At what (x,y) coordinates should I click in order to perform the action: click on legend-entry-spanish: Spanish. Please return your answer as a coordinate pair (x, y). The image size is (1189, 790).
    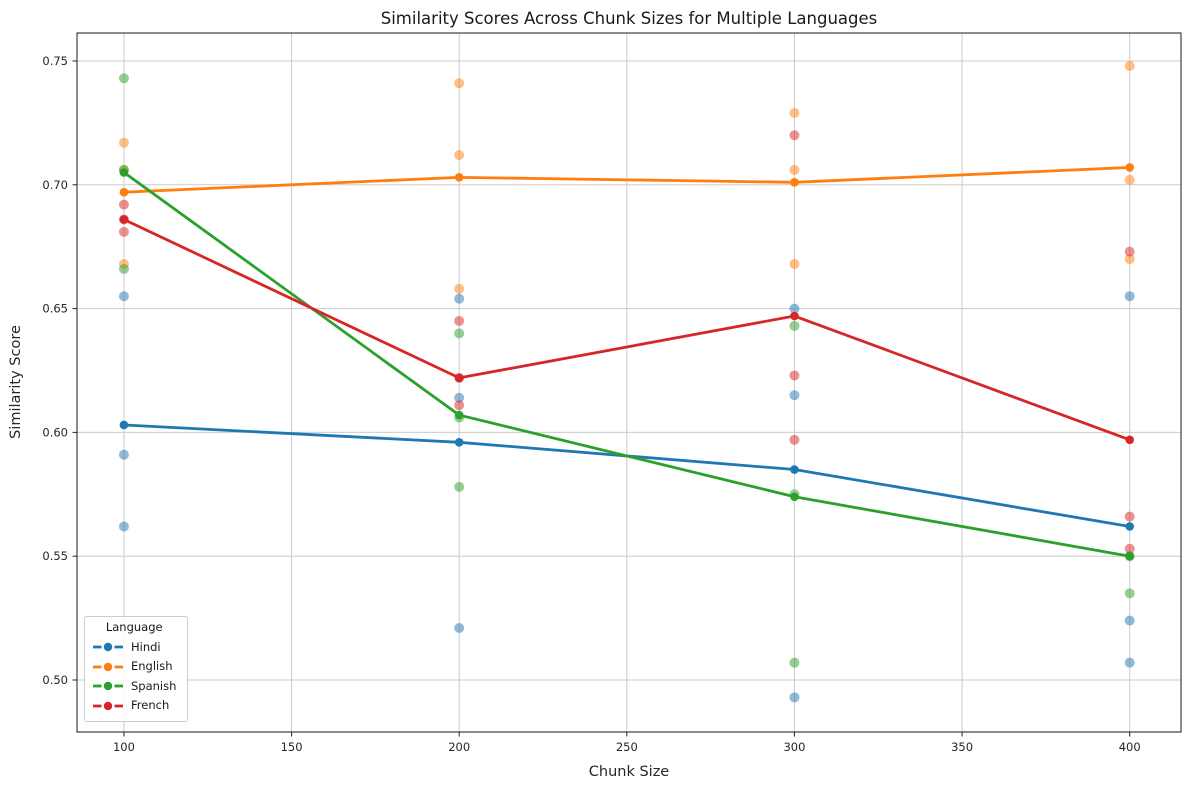
    Looking at the image, I should click on (134, 687).